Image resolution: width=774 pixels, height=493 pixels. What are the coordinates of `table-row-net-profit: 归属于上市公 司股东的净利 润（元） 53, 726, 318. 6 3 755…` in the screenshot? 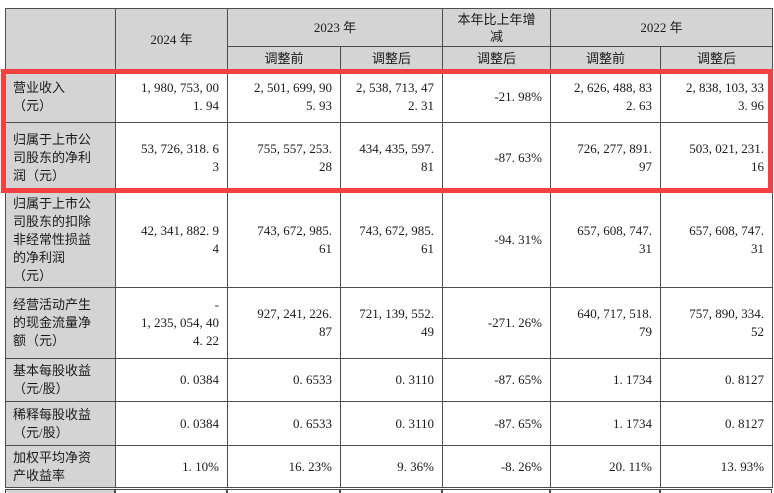 It's located at (389, 157).